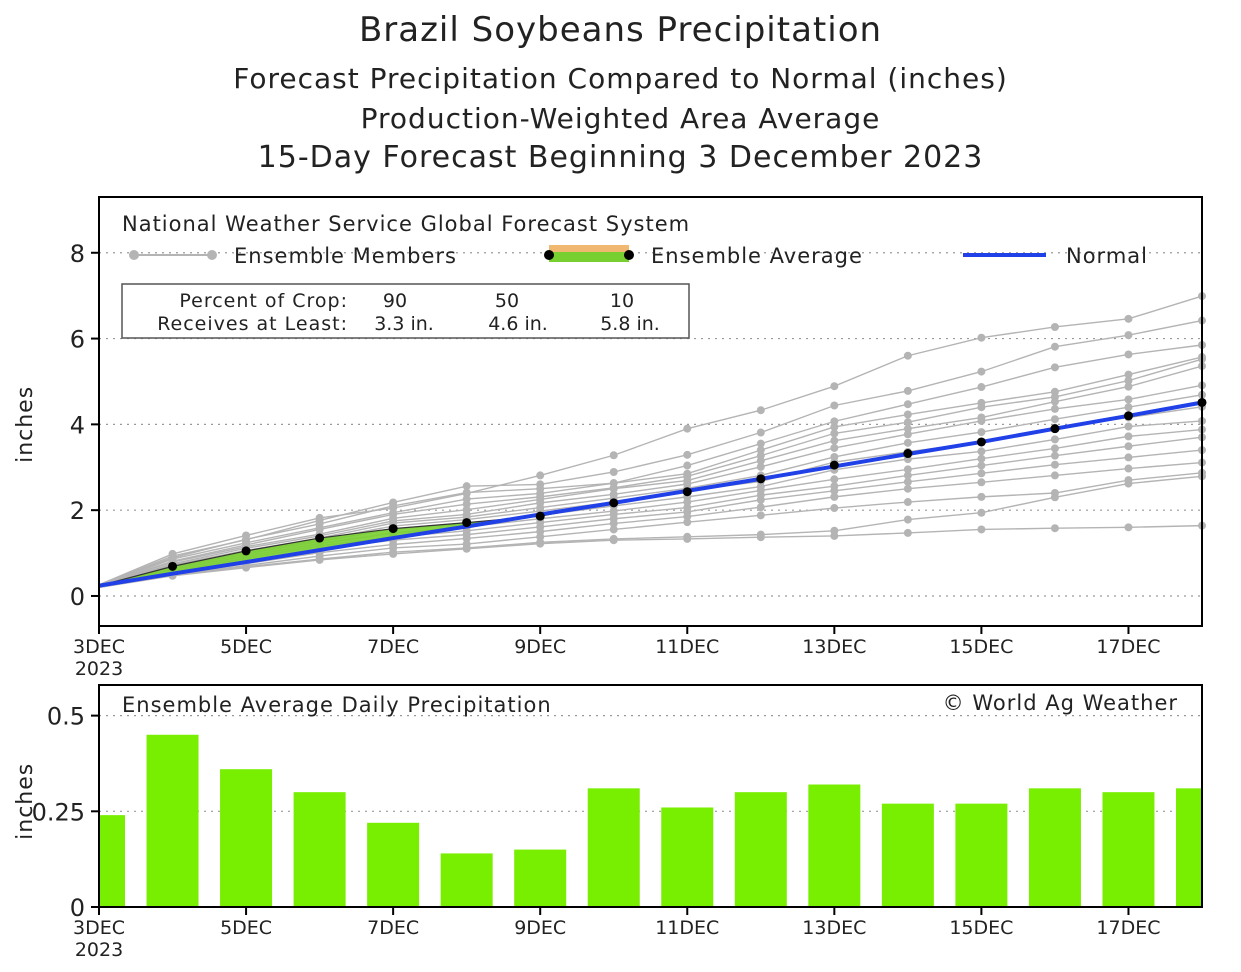 The height and width of the screenshot is (972, 1241). I want to click on chart-title: Brazil Soybeans Precipitation, so click(620, 30).